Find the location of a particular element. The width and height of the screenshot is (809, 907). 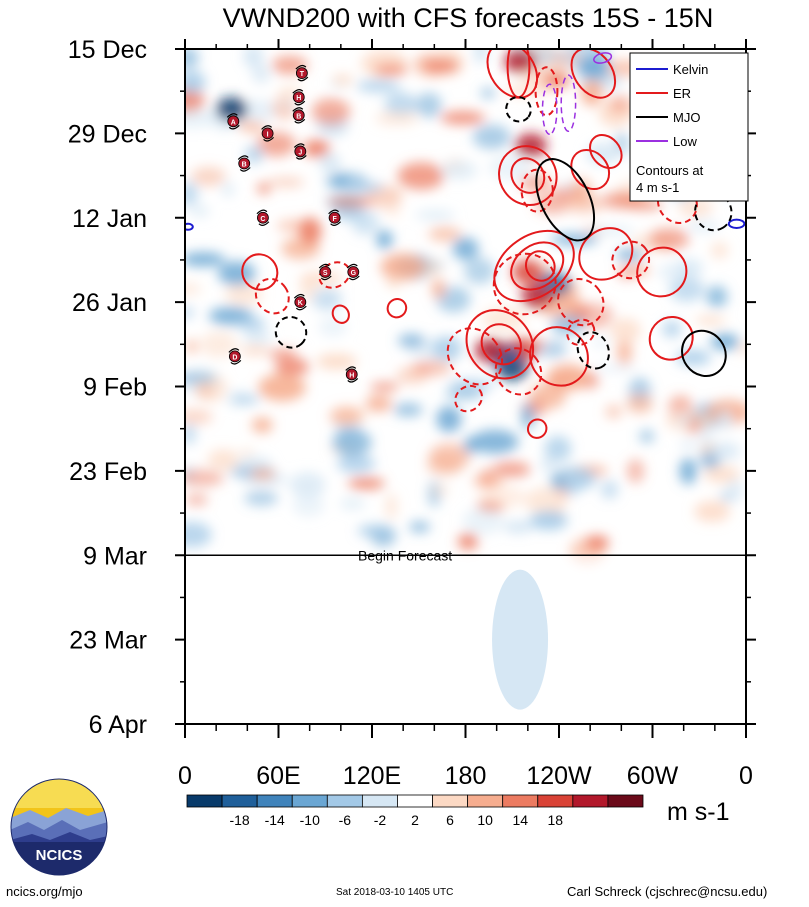

y-tick-label: 12 Jan is located at coordinates (109, 219).